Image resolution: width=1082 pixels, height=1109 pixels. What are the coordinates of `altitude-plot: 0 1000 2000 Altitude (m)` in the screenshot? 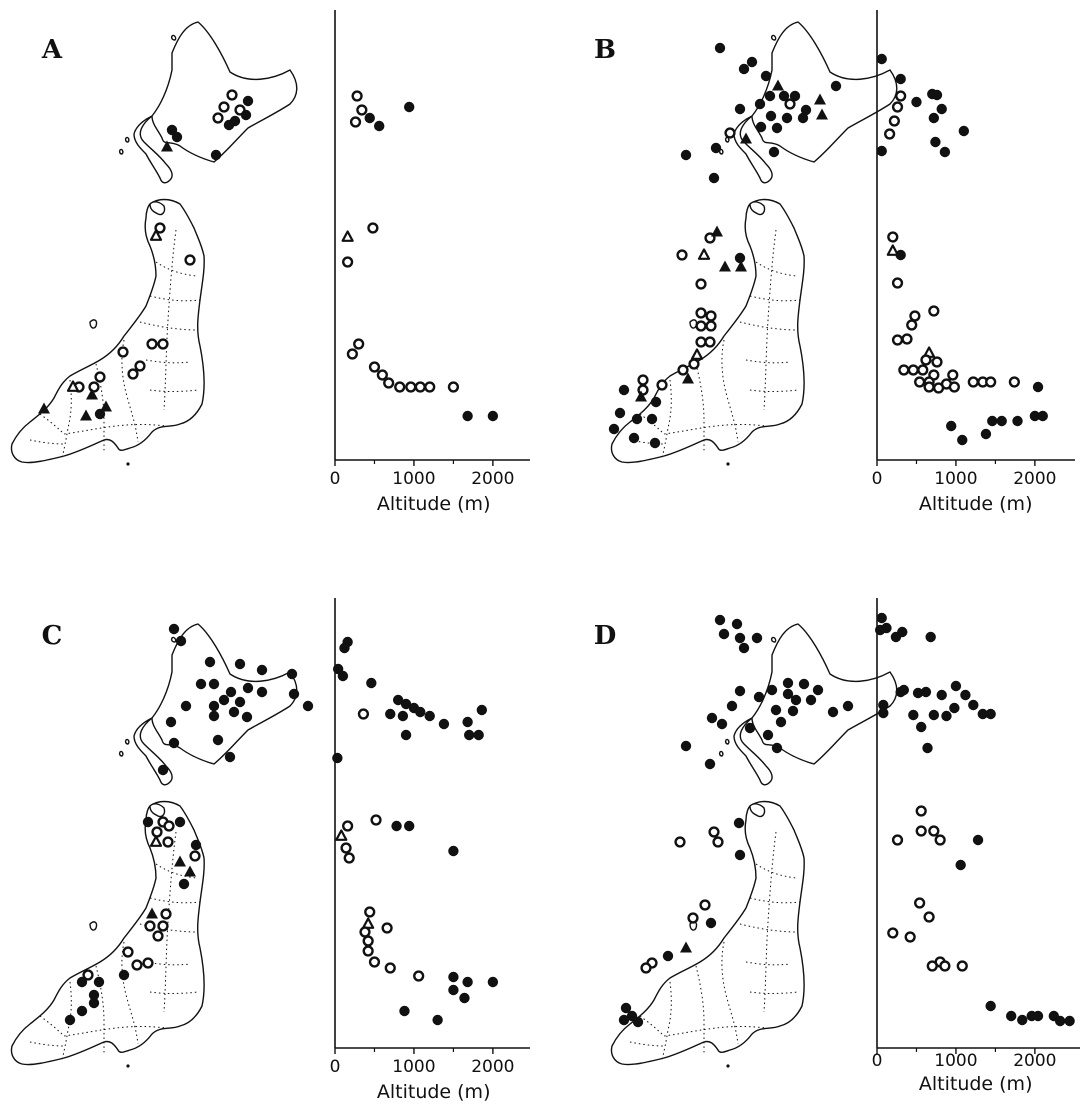 It's located at (430, 262).